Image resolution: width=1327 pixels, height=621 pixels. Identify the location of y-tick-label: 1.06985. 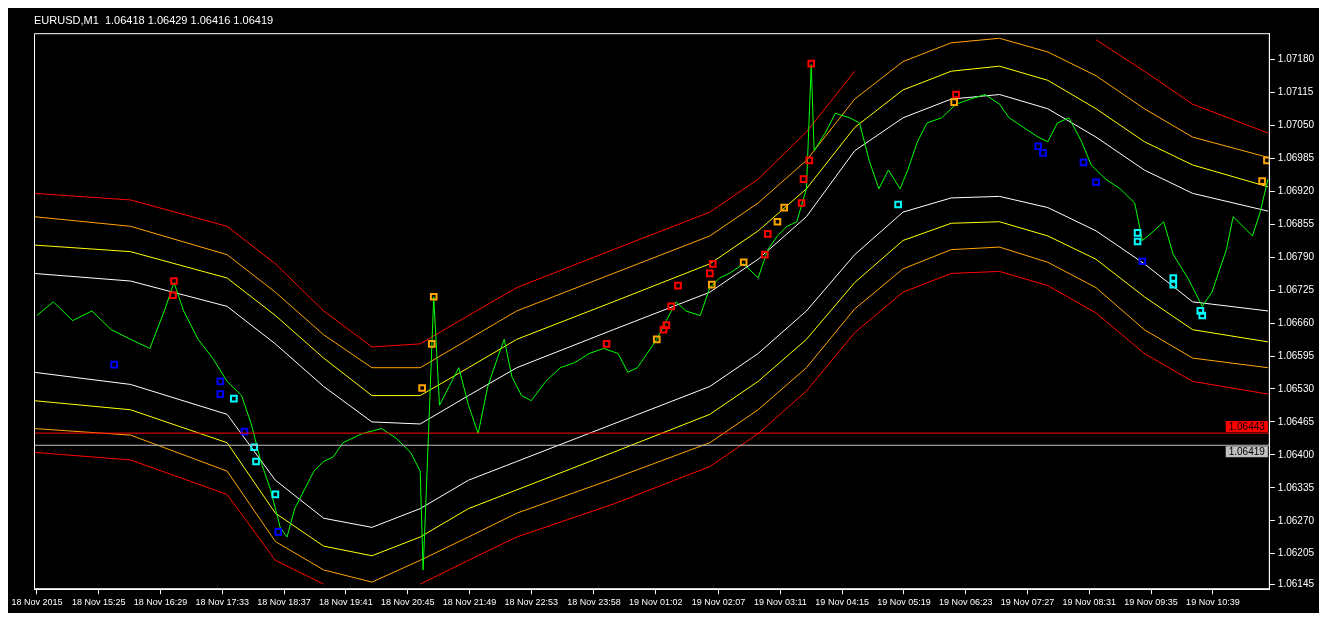
(1296, 158).